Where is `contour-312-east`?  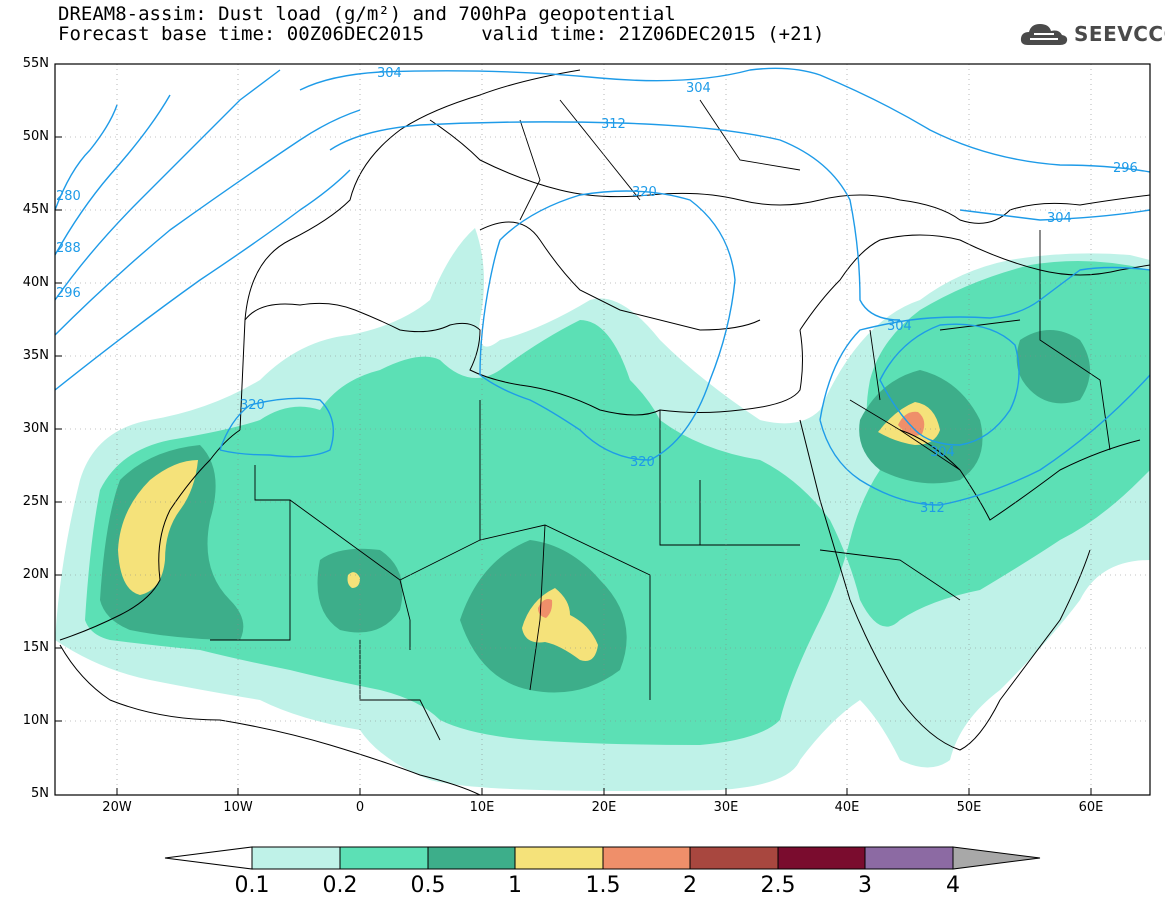
contour-312-east is located at coordinates (985, 386).